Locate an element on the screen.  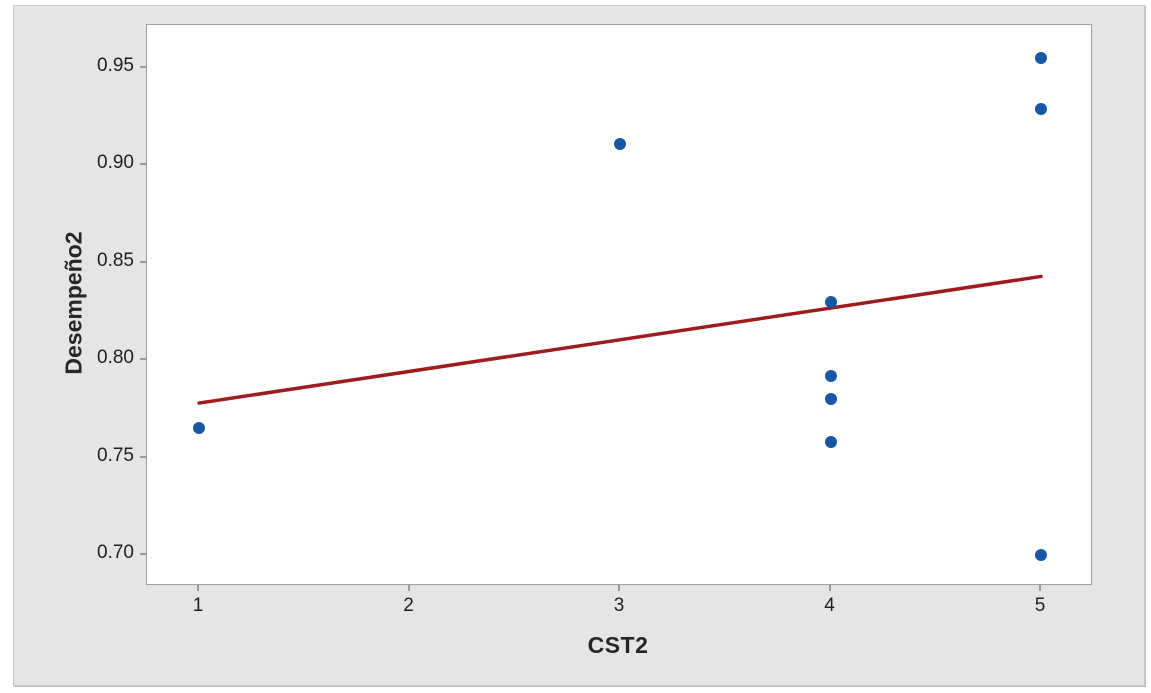
y-axis-tick-label: 0.95 is located at coordinates (115, 66).